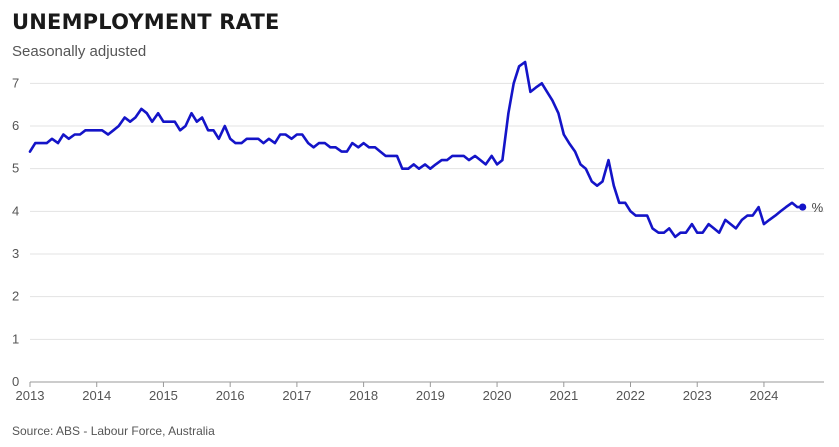  What do you see at coordinates (363, 395) in the screenshot?
I see `x-tick-label: 2018` at bounding box center [363, 395].